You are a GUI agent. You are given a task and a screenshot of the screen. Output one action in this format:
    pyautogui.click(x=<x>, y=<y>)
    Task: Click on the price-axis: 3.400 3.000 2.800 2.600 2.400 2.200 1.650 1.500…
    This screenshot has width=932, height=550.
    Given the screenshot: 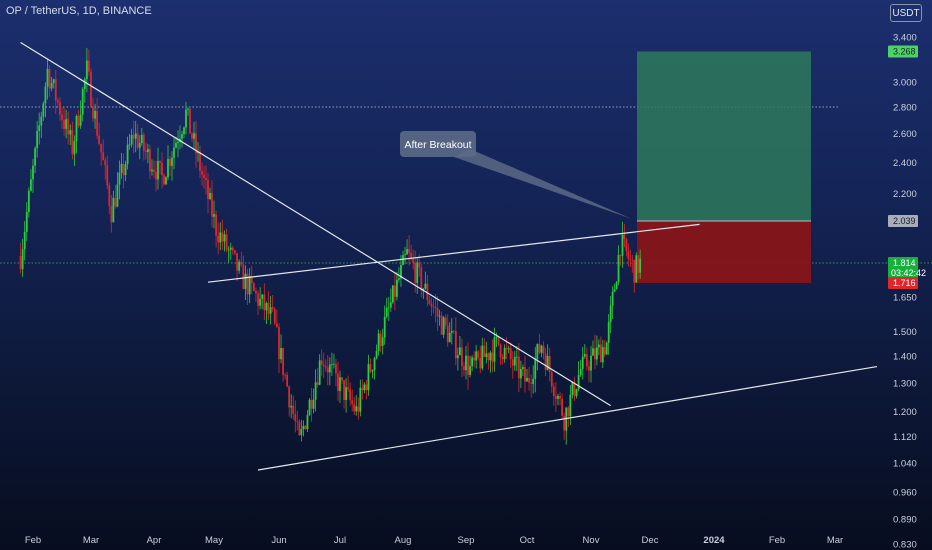 What is the action you would take?
    pyautogui.click(x=905, y=291)
    